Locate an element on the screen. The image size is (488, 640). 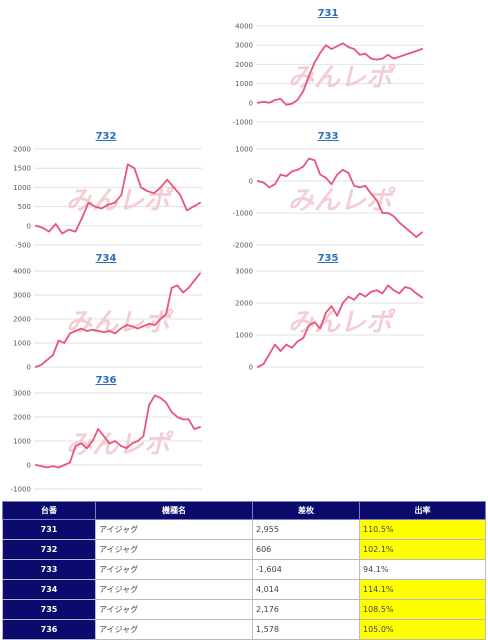
table-header-row: 台番 機種名 差枚 出率 is located at coordinates (244, 510).